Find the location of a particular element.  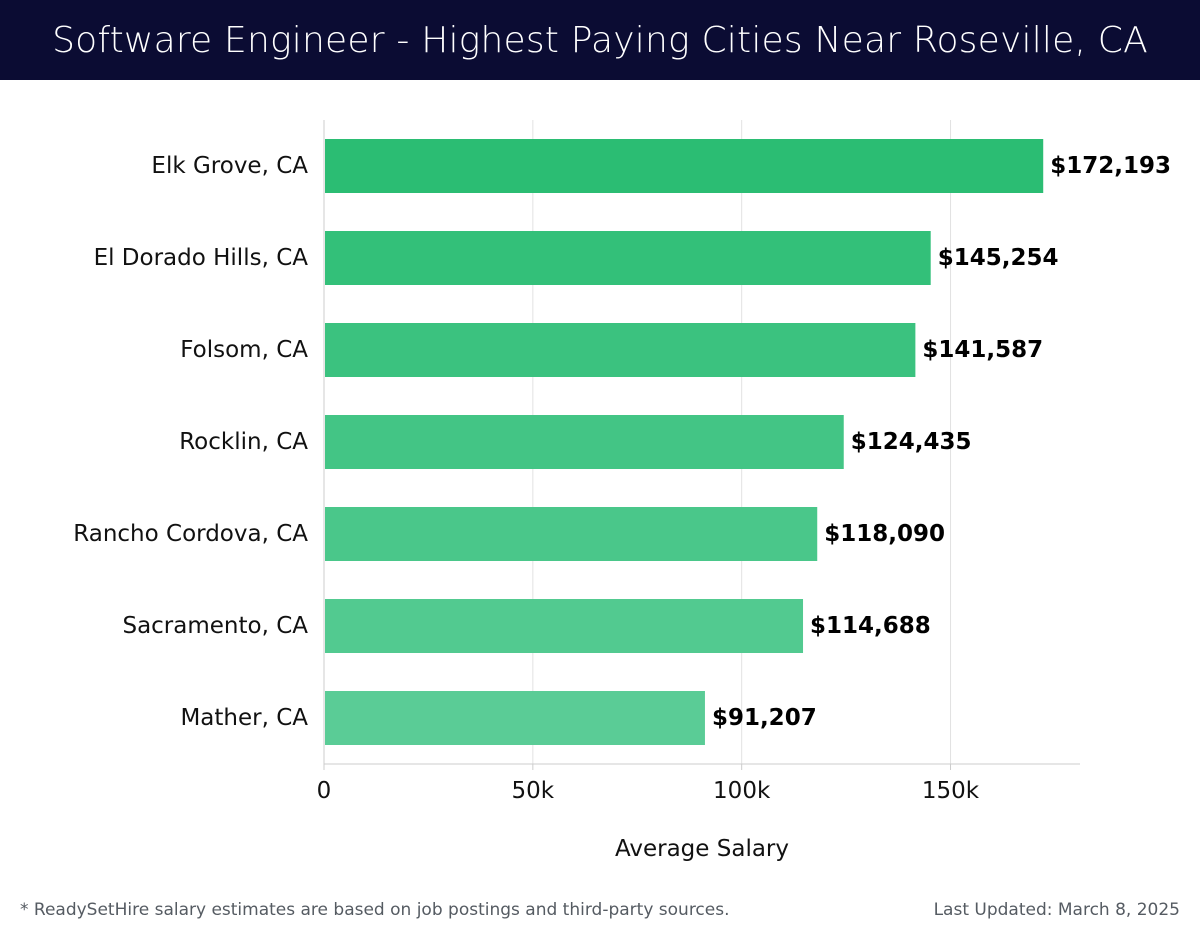

data-label: $172,193 is located at coordinates (1110, 166).